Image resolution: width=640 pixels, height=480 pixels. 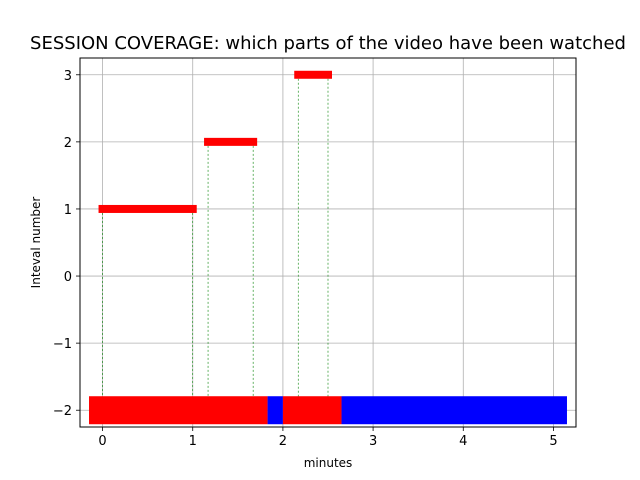 What do you see at coordinates (283, 441) in the screenshot?
I see `x-tick-label: 2` at bounding box center [283, 441].